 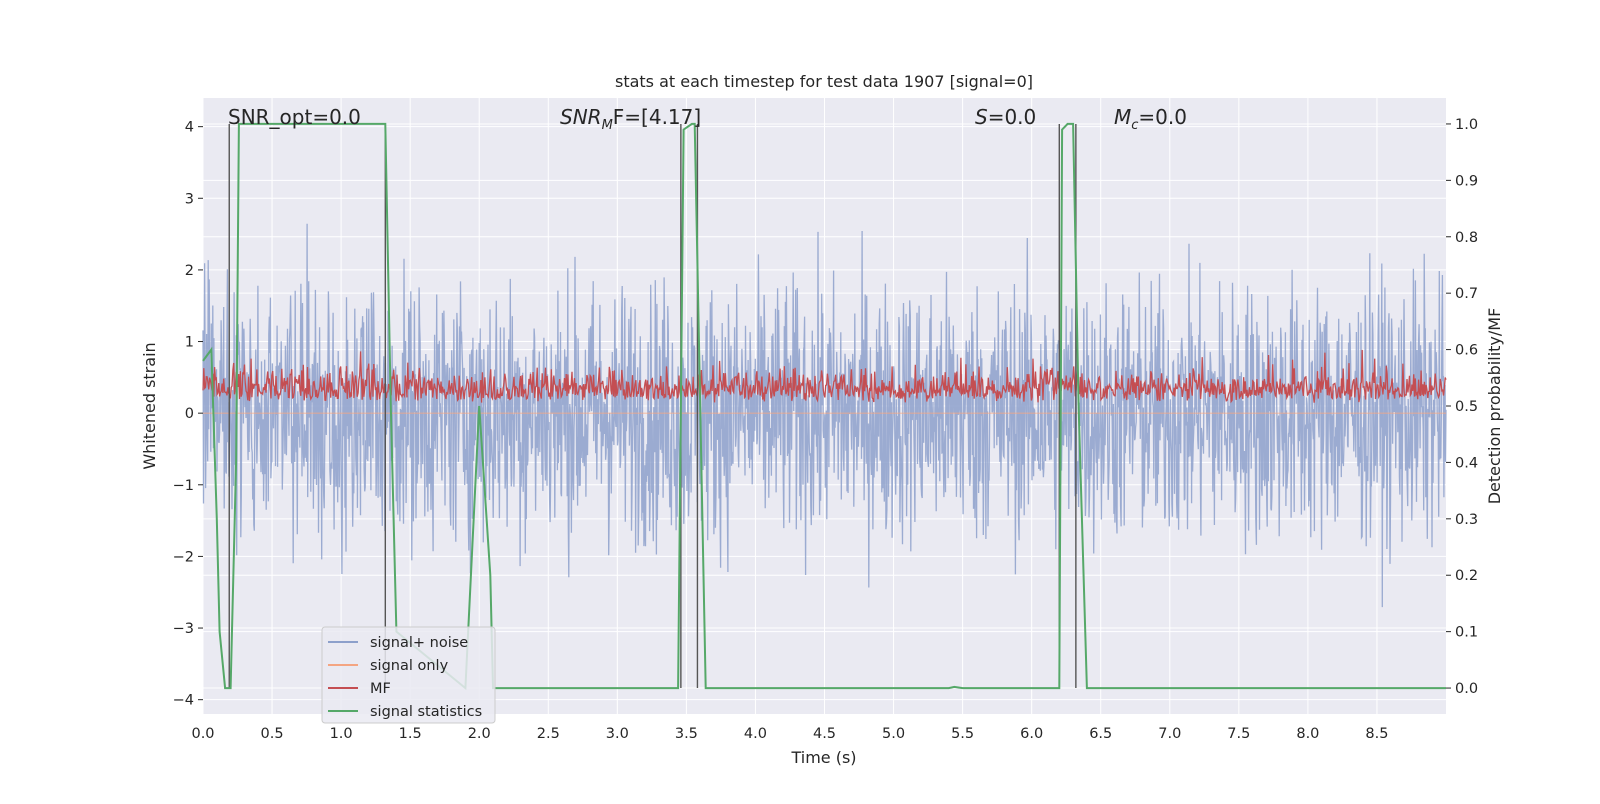 I want to click on mf-series, so click(x=824, y=376).